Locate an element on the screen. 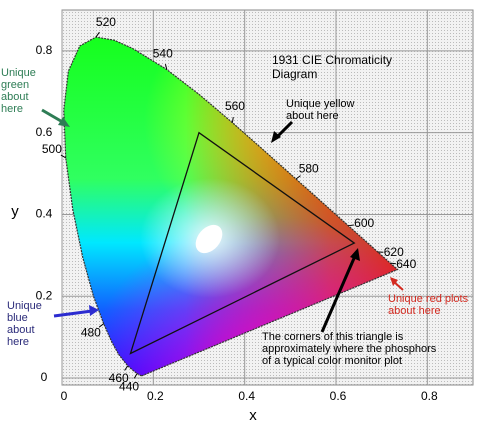 This screenshot has width=477, height=431. wavelength-label: 580 is located at coordinates (309, 168).